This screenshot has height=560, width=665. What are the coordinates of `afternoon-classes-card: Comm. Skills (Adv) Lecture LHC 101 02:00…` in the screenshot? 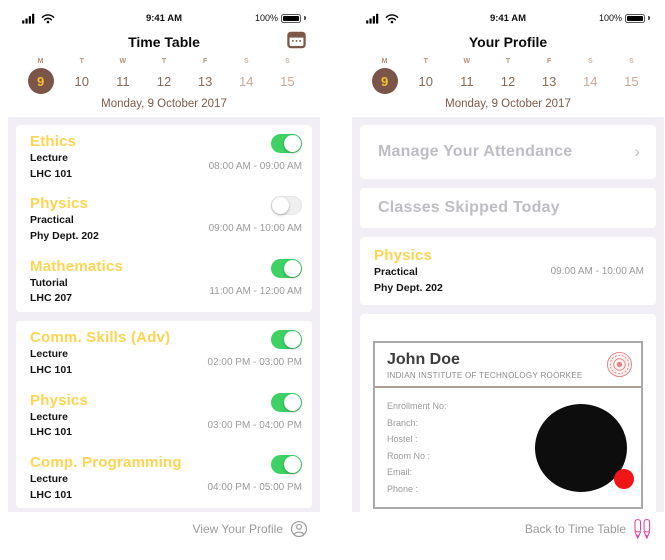 It's located at (164, 415).